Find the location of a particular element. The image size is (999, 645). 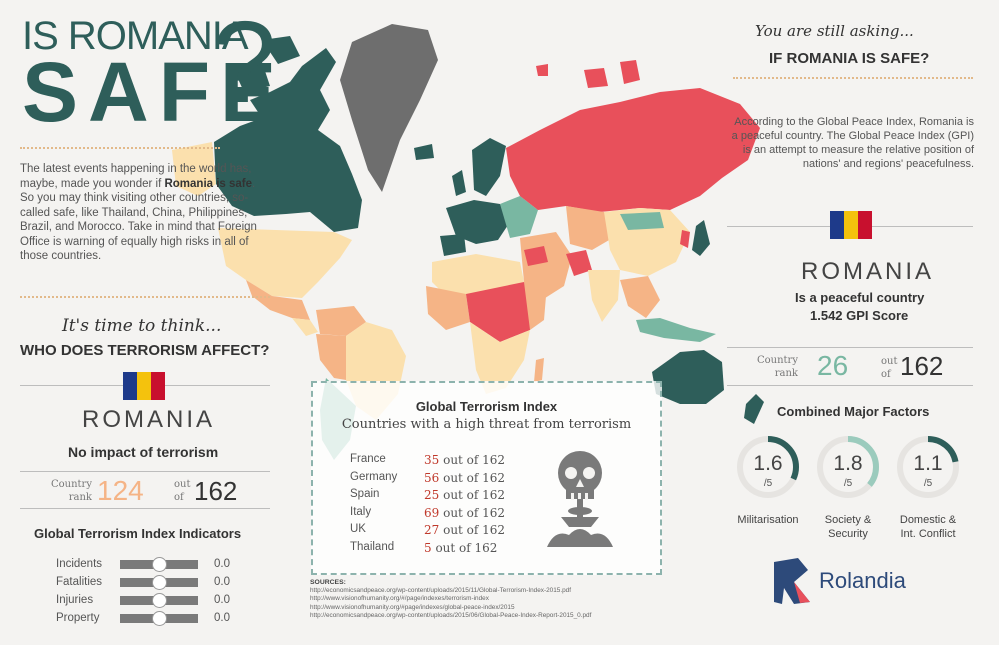

peace-heading: IF ROMANIA IS SAFE? is located at coordinates (849, 58).